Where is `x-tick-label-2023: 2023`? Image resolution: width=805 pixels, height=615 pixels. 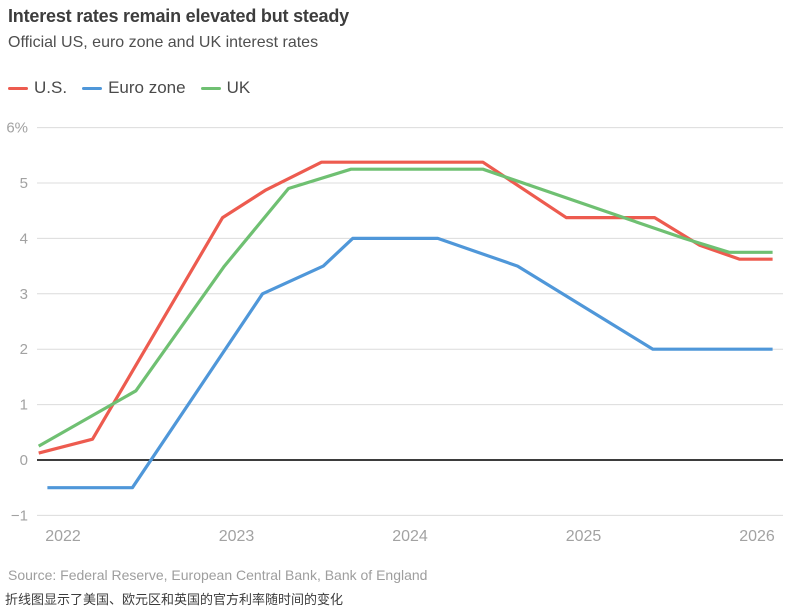 x-tick-label-2023: 2023 is located at coordinates (237, 536).